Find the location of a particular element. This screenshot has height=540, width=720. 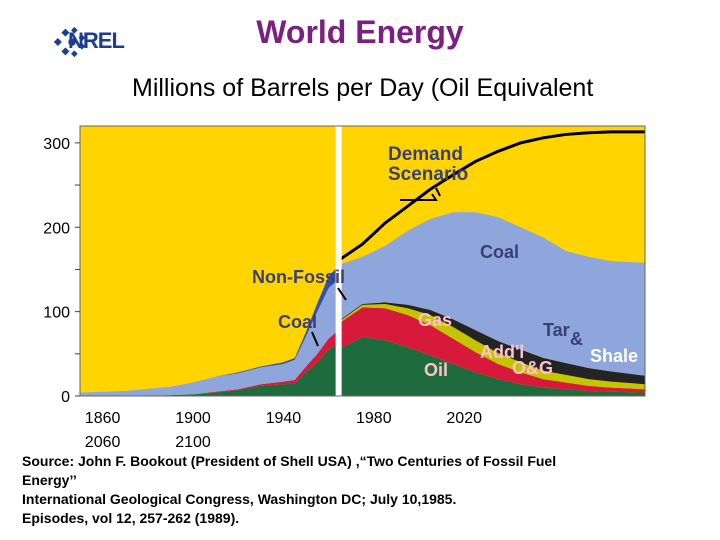

x-tick-label: 1980 is located at coordinates (374, 418).